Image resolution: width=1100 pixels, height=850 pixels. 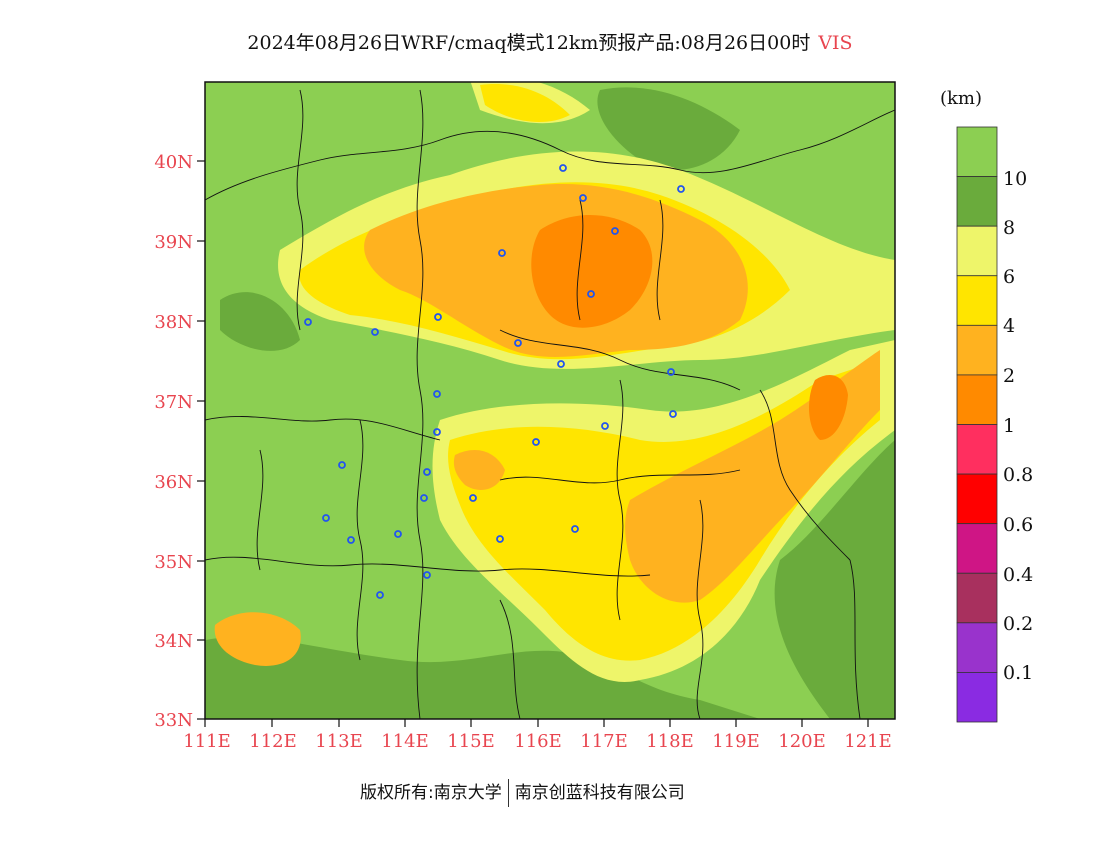 I want to click on legend-label: 0.4, so click(x=1018, y=575).